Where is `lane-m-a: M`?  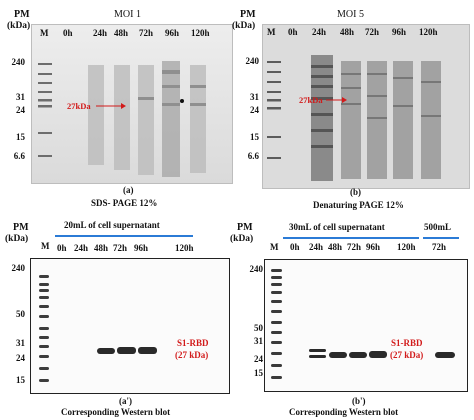 lane-m-a: M is located at coordinates (44, 33).